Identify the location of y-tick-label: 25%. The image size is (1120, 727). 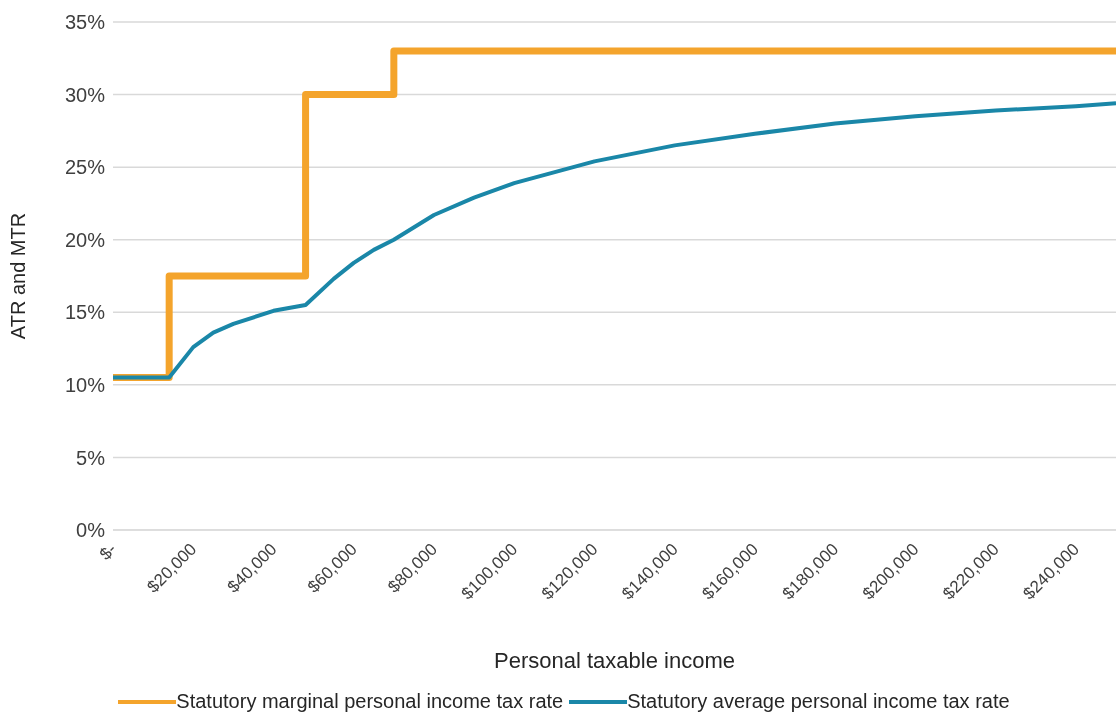
(85, 167).